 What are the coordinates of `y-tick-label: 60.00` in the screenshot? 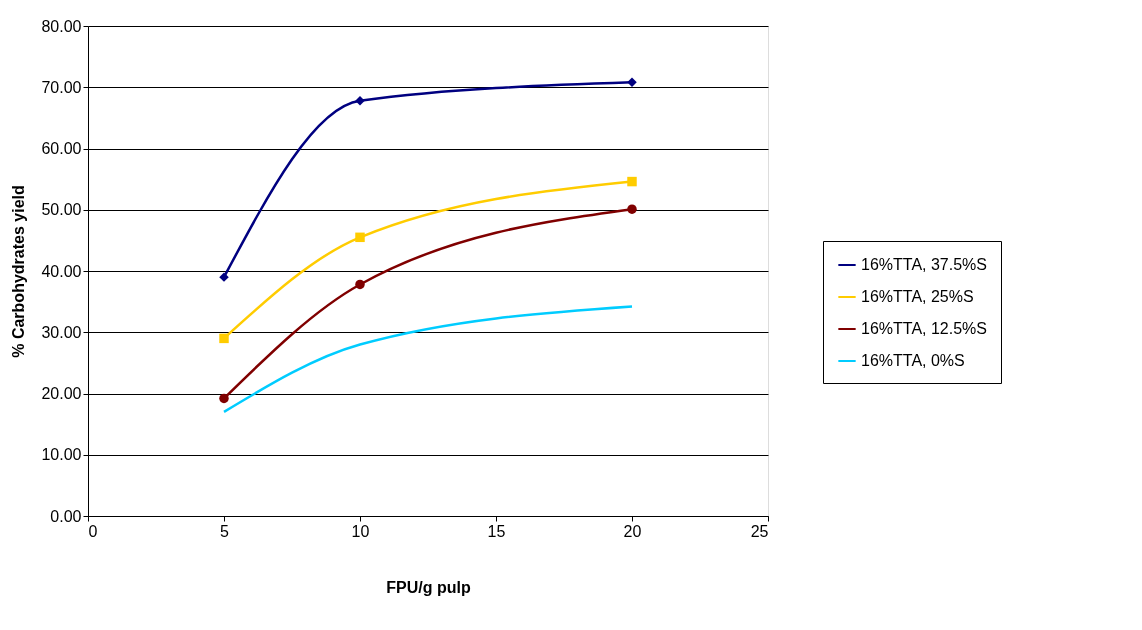 It's located at (61, 148).